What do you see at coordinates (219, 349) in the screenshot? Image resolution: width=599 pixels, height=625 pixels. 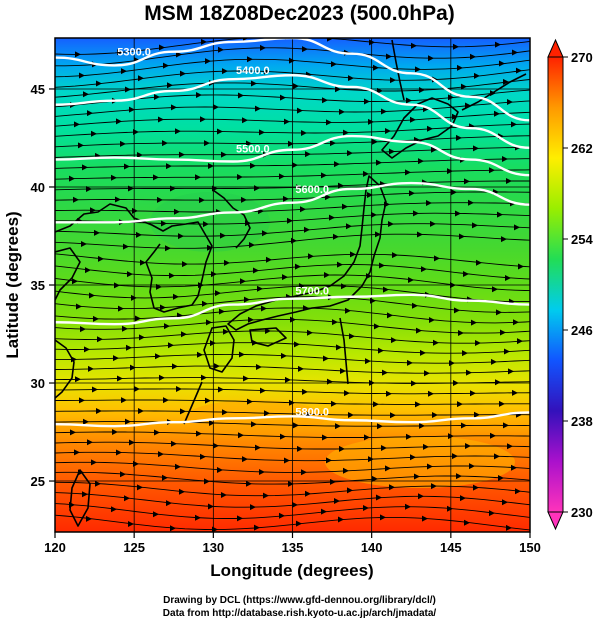 I see `kyushu-coastline` at bounding box center [219, 349].